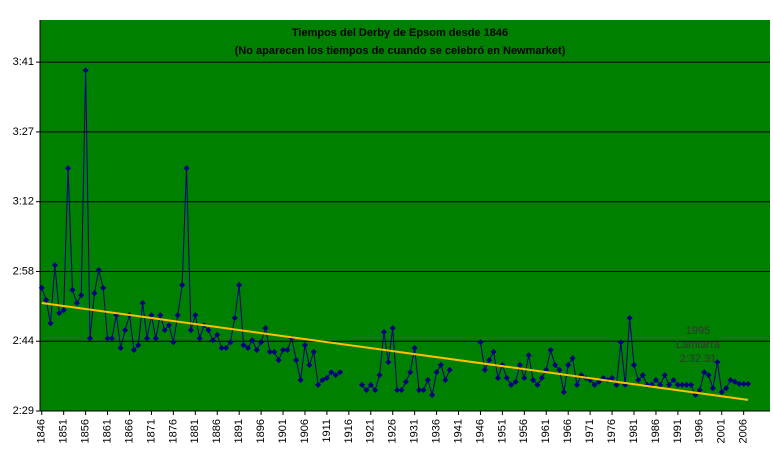 This screenshot has width=773, height=453. I want to click on y-tick-label: 2:29, so click(23, 411).